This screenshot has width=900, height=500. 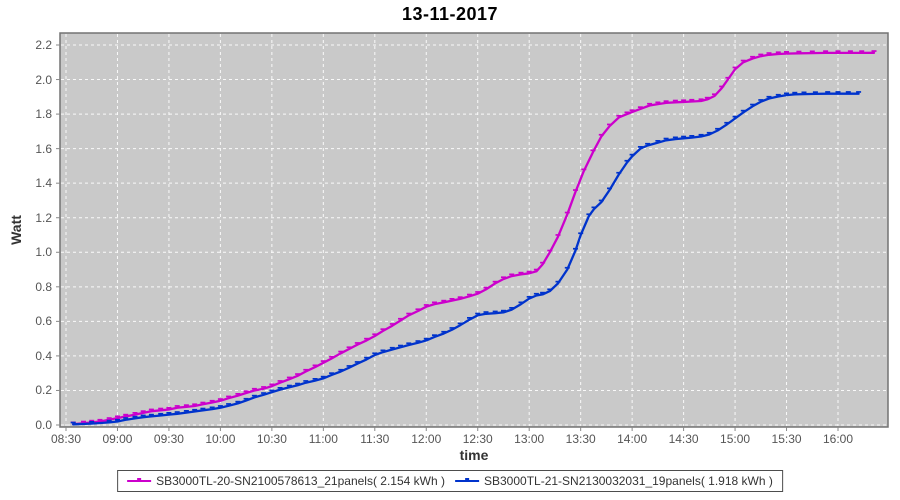 What do you see at coordinates (43, 217) in the screenshot?
I see `y-tick-label: 1.2` at bounding box center [43, 217].